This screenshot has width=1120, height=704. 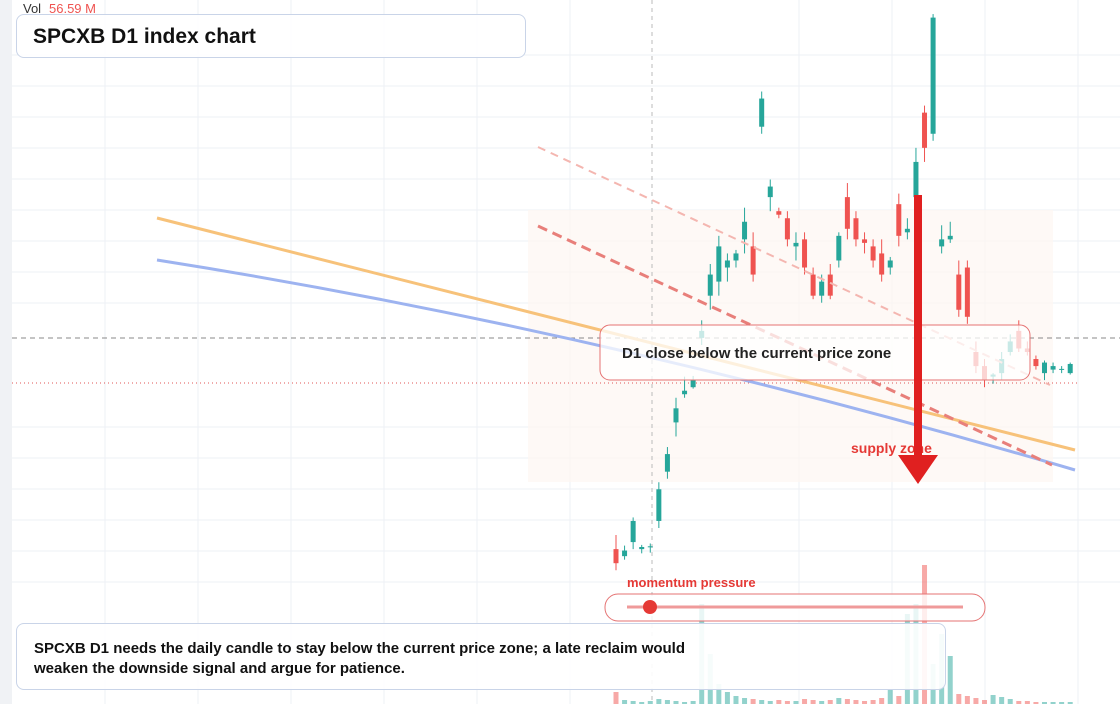 I want to click on left-edge, so click(x=6, y=352).